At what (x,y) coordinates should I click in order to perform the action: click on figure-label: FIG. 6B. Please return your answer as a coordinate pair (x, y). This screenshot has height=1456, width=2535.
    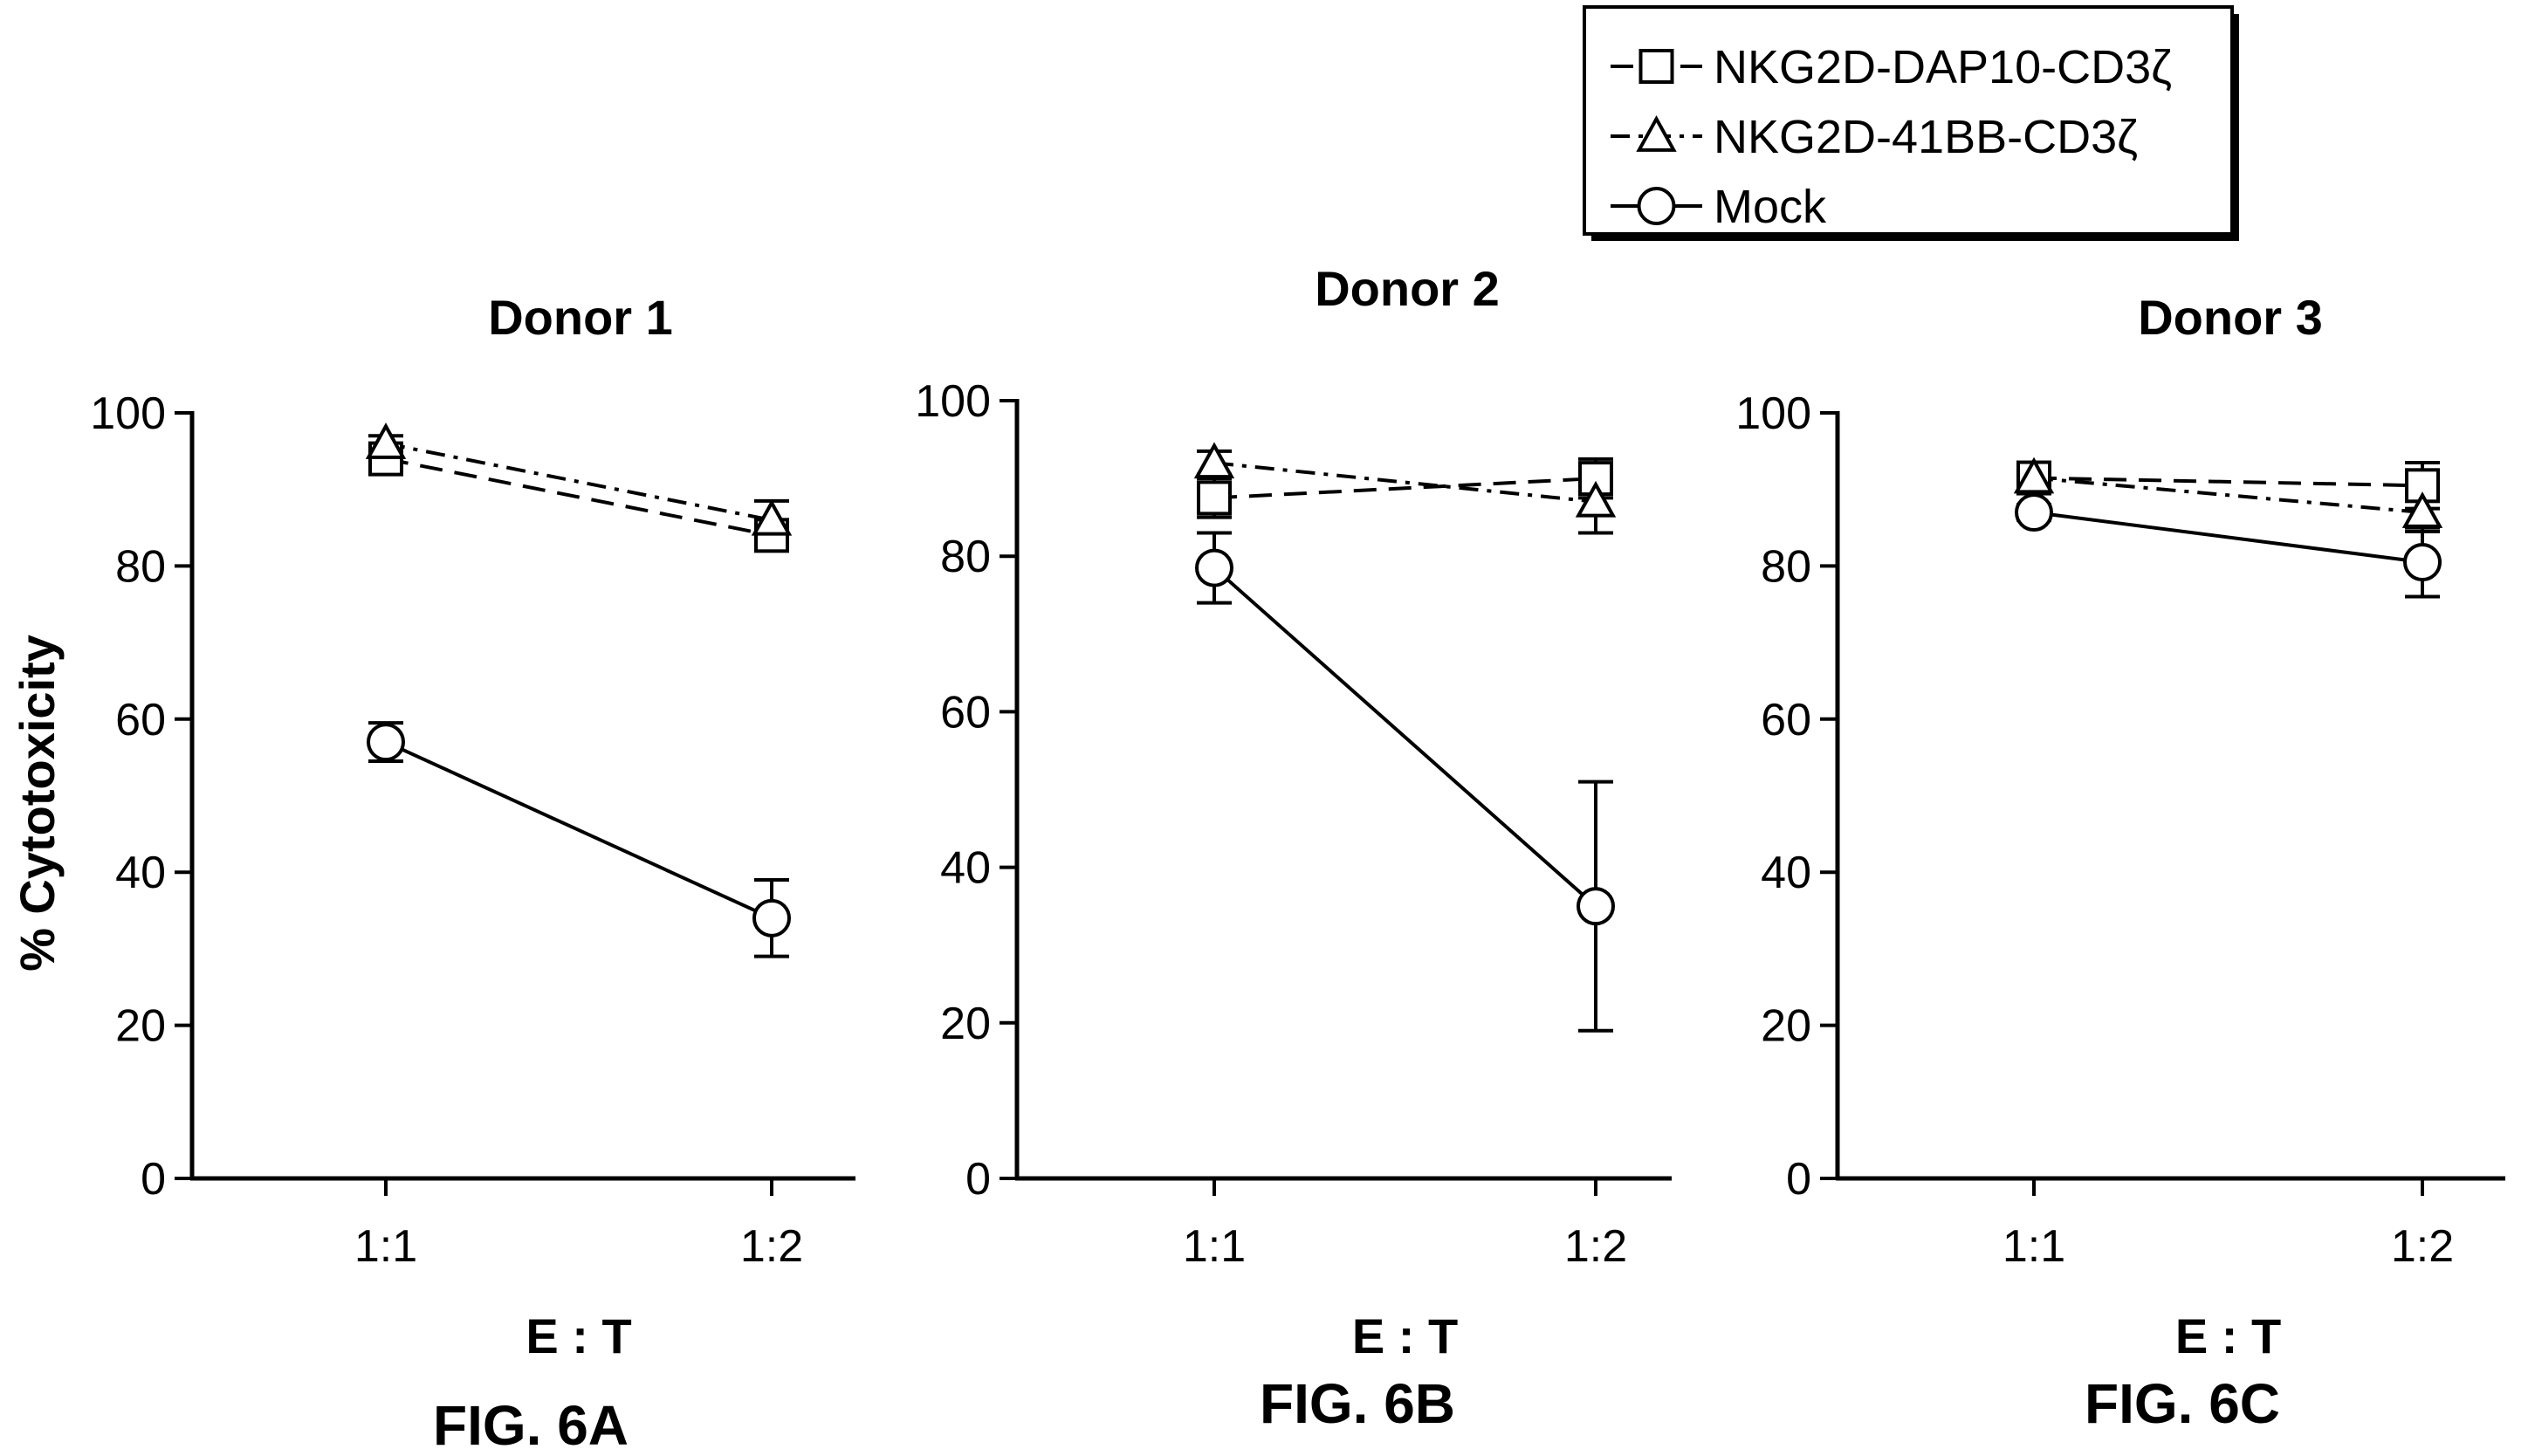
    Looking at the image, I should click on (1357, 1403).